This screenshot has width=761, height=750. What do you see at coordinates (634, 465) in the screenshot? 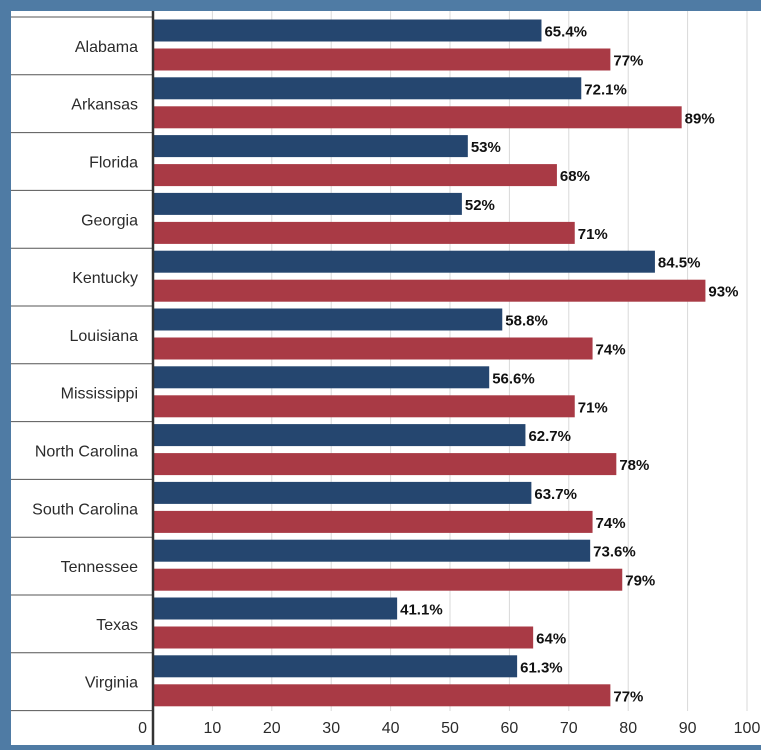
I see `data-label: 78%` at bounding box center [634, 465].